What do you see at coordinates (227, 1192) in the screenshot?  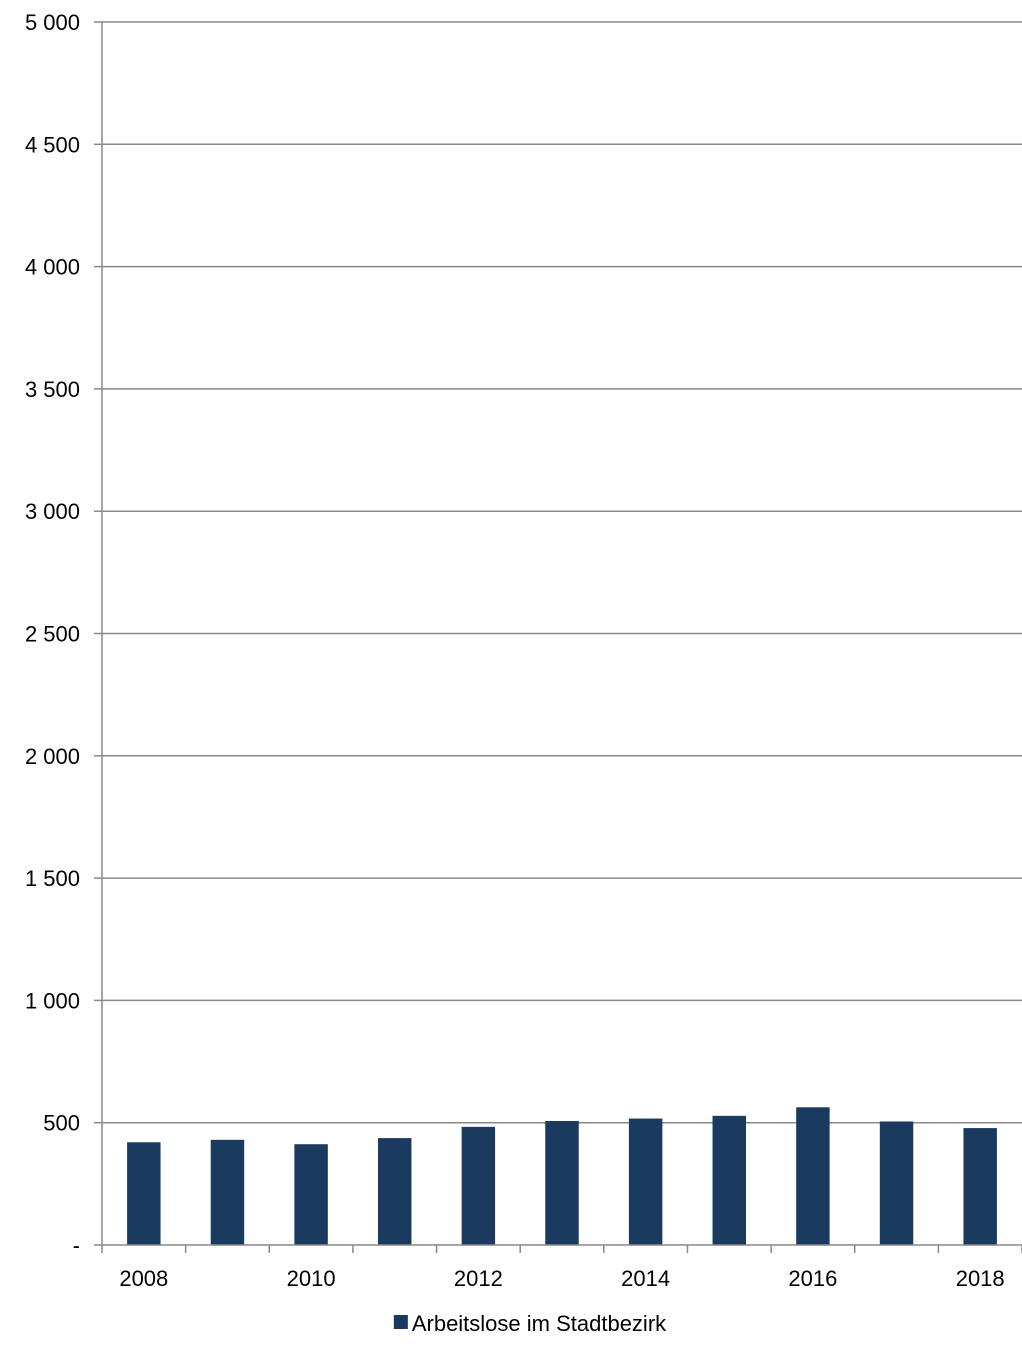 I see `bar-2009` at bounding box center [227, 1192].